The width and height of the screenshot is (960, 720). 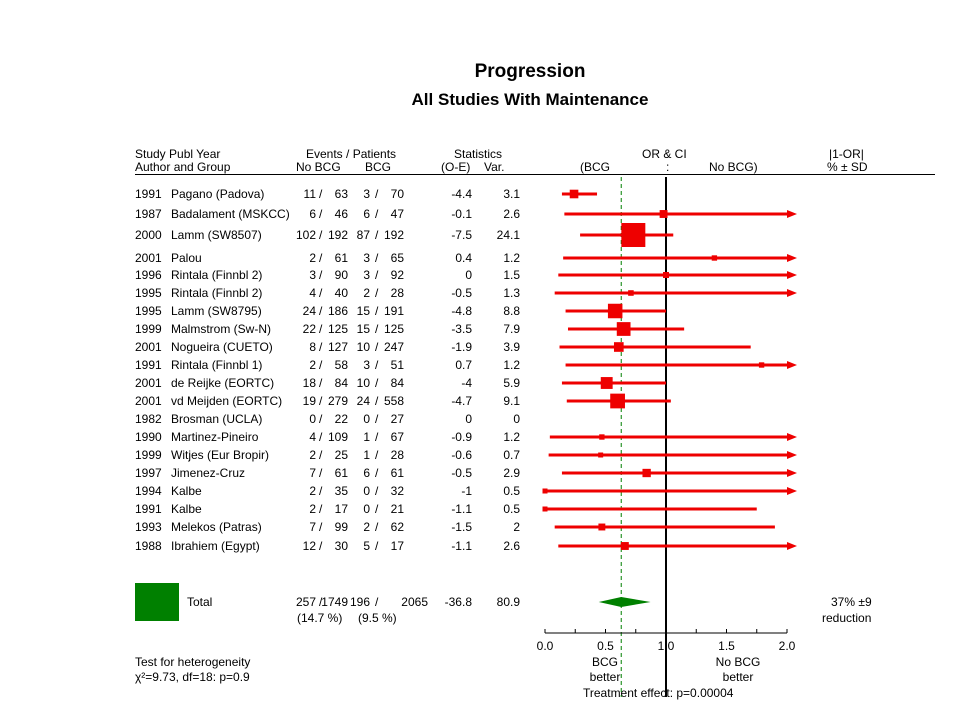 I want to click on bcg-events: 10, so click(x=363, y=383).